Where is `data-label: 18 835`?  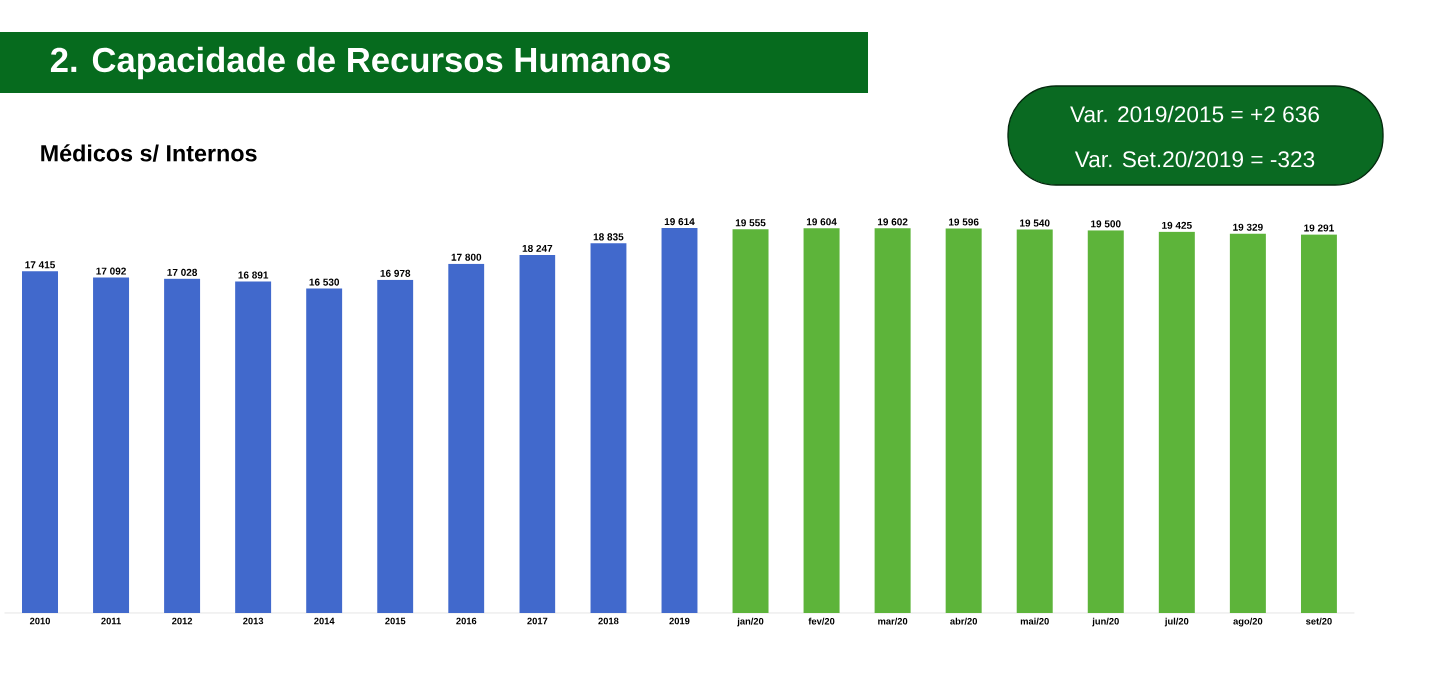 data-label: 18 835 is located at coordinates (608, 237).